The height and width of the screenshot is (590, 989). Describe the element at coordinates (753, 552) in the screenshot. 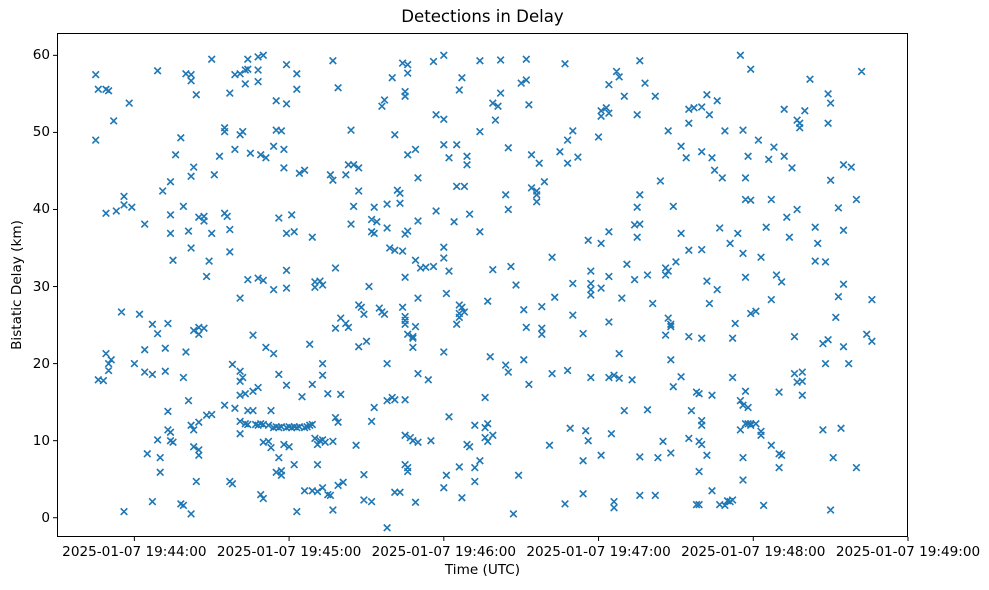

I see `x-tick-label: 2025-01-07 19:48:00` at that location.